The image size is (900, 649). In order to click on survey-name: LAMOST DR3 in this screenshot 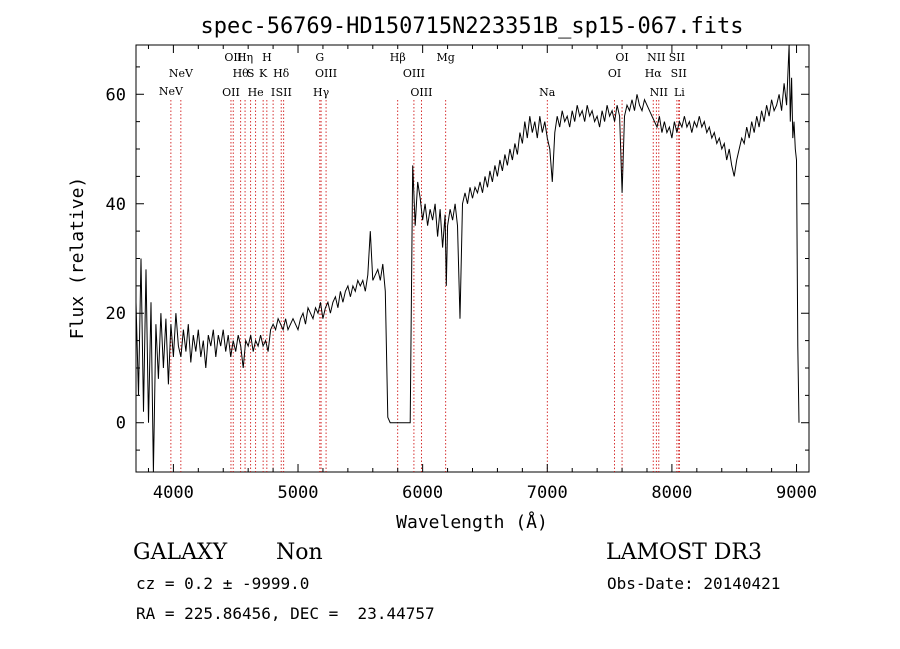, I will do `click(684, 552)`.